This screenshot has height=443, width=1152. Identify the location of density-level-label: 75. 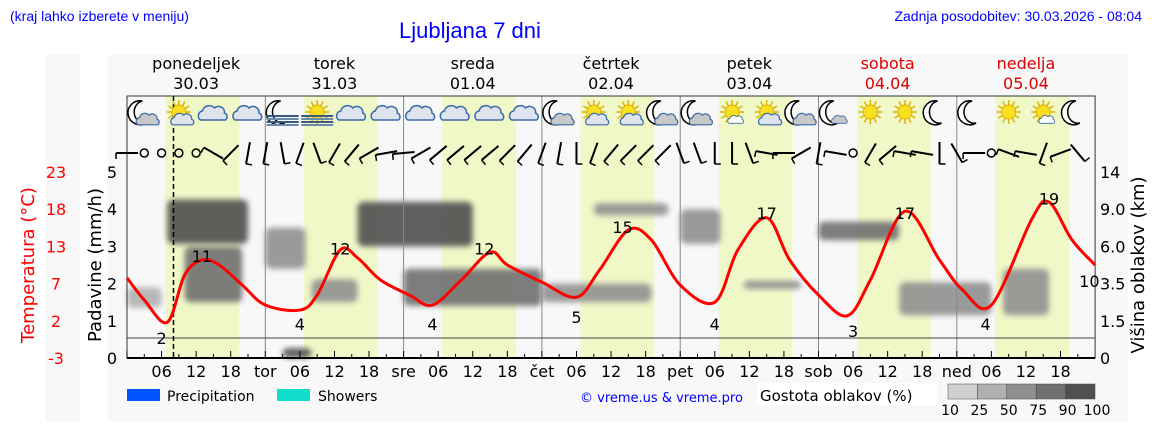
(1038, 411).